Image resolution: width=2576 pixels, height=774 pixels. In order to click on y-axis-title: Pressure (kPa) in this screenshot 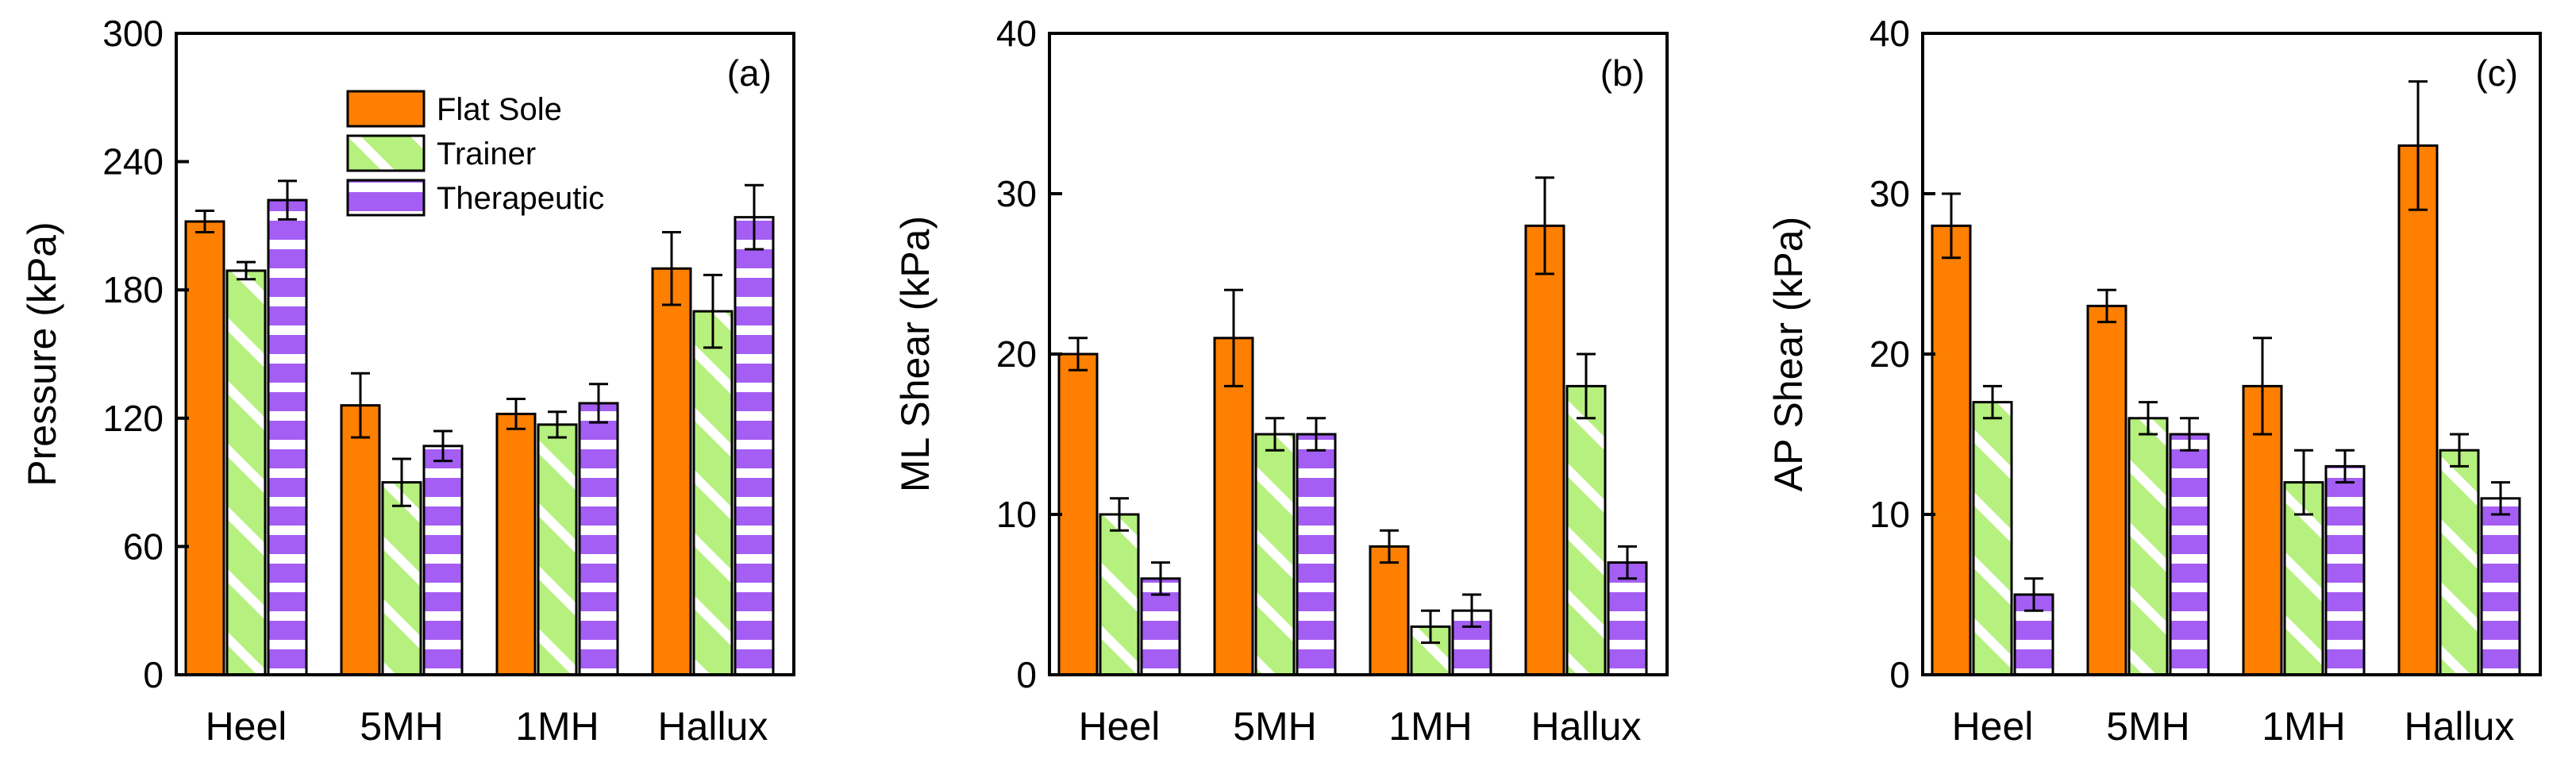, I will do `click(42, 353)`.